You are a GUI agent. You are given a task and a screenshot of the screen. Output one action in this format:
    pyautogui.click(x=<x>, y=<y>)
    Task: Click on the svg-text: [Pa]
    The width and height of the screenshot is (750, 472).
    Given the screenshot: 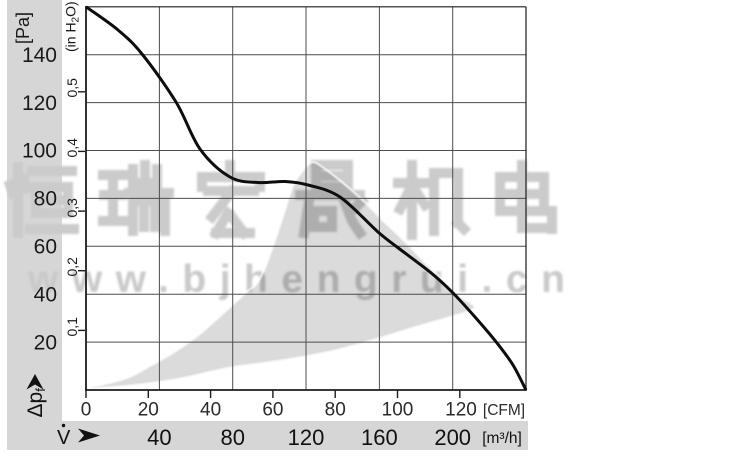 What is the action you would take?
    pyautogui.click(x=23, y=28)
    